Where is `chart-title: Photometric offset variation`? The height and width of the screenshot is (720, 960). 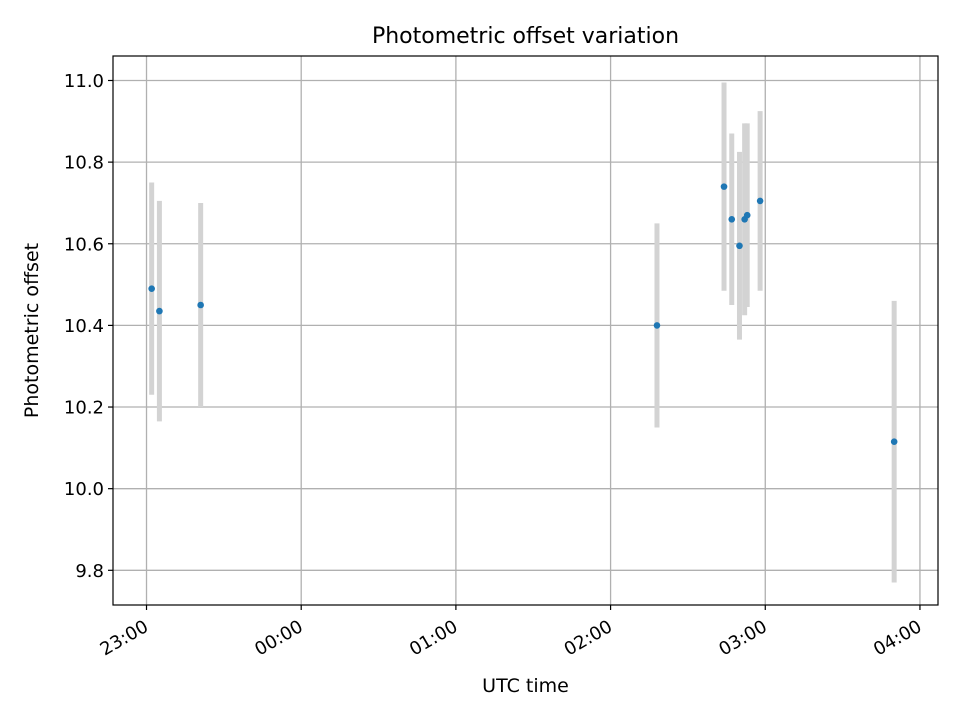
chart-title: Photometric offset variation is located at coordinates (525, 36).